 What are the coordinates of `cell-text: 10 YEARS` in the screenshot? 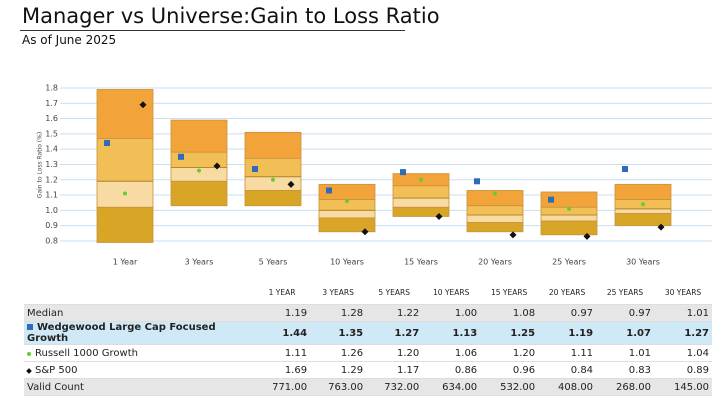 It's located at (451, 292).